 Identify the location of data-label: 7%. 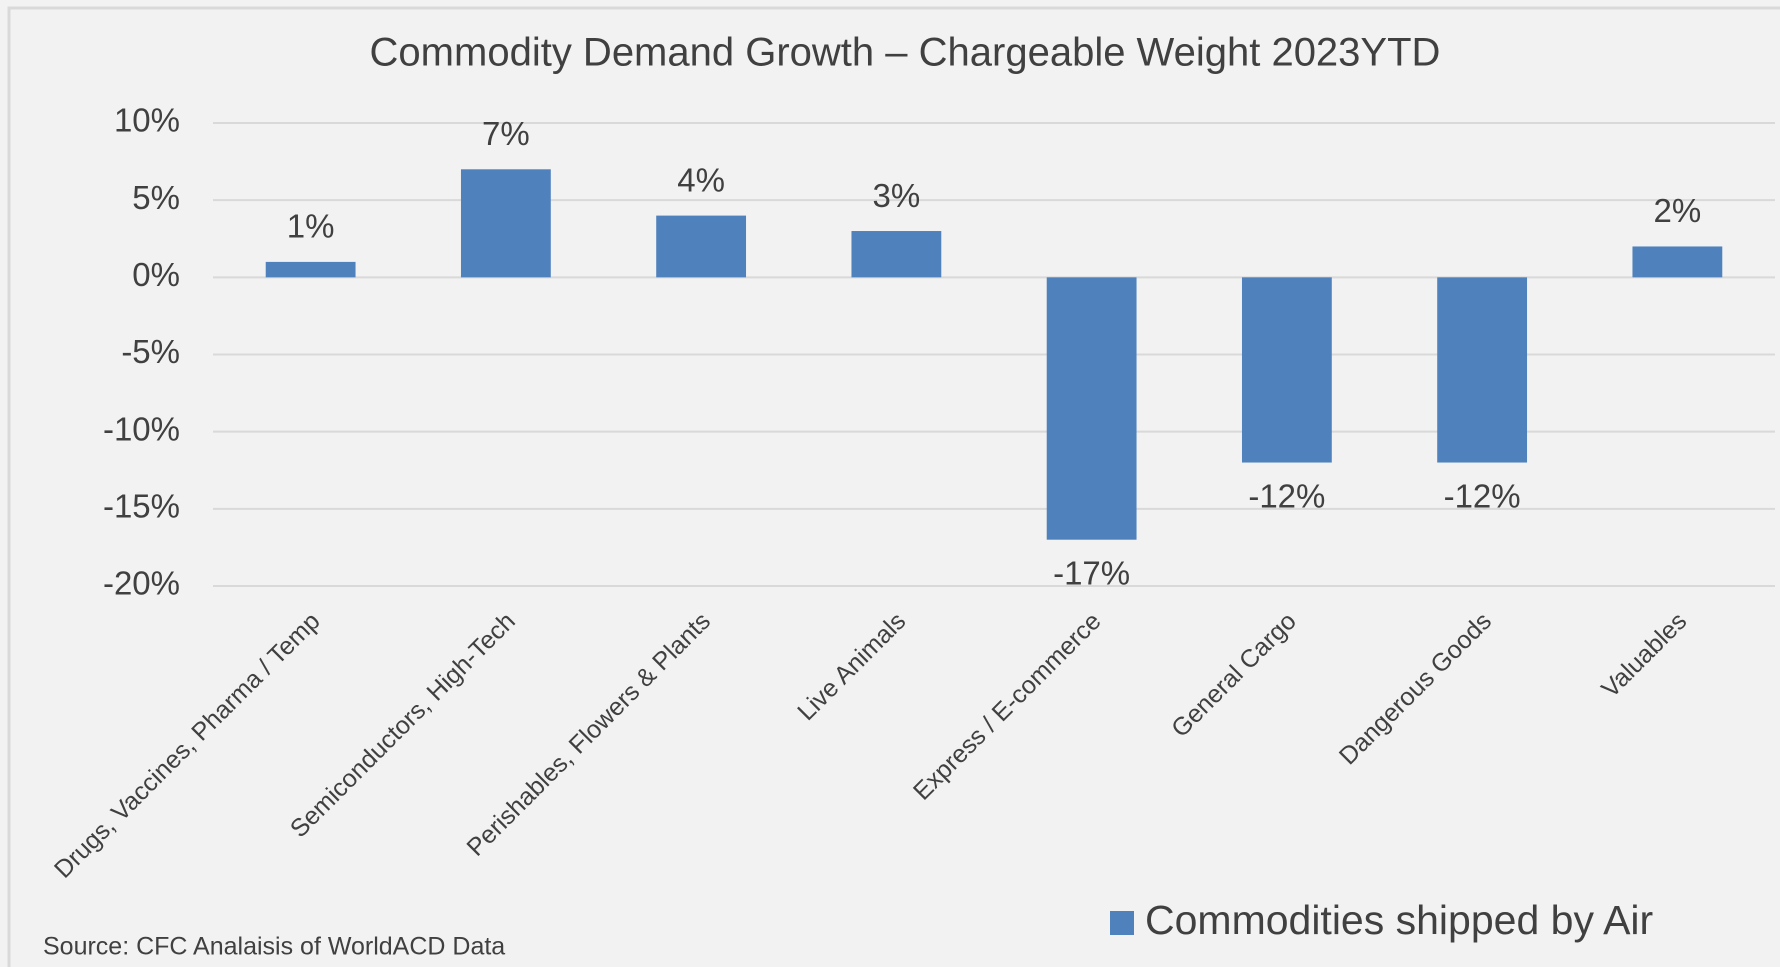
(506, 133).